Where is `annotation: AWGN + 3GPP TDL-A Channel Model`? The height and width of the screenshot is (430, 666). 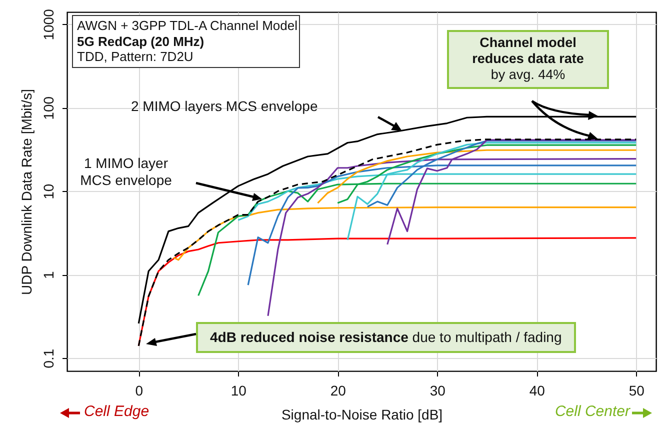 annotation: AWGN + 3GPP TDL-A Channel Model is located at coordinates (187, 26).